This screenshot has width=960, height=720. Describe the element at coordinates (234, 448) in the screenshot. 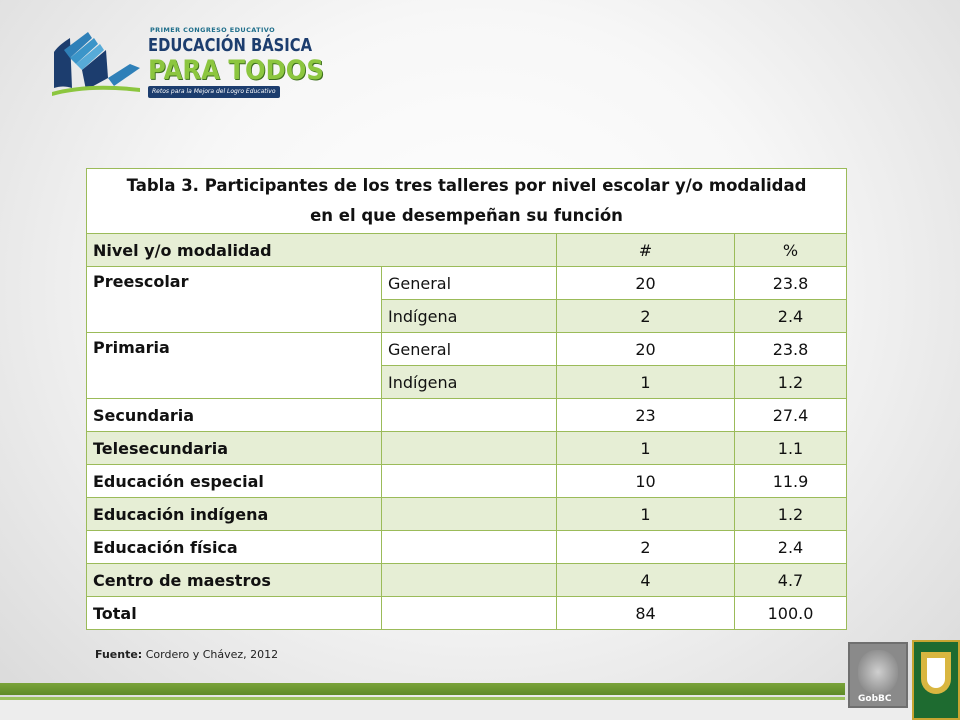

I see `row-label: Telesecundaria` at that location.